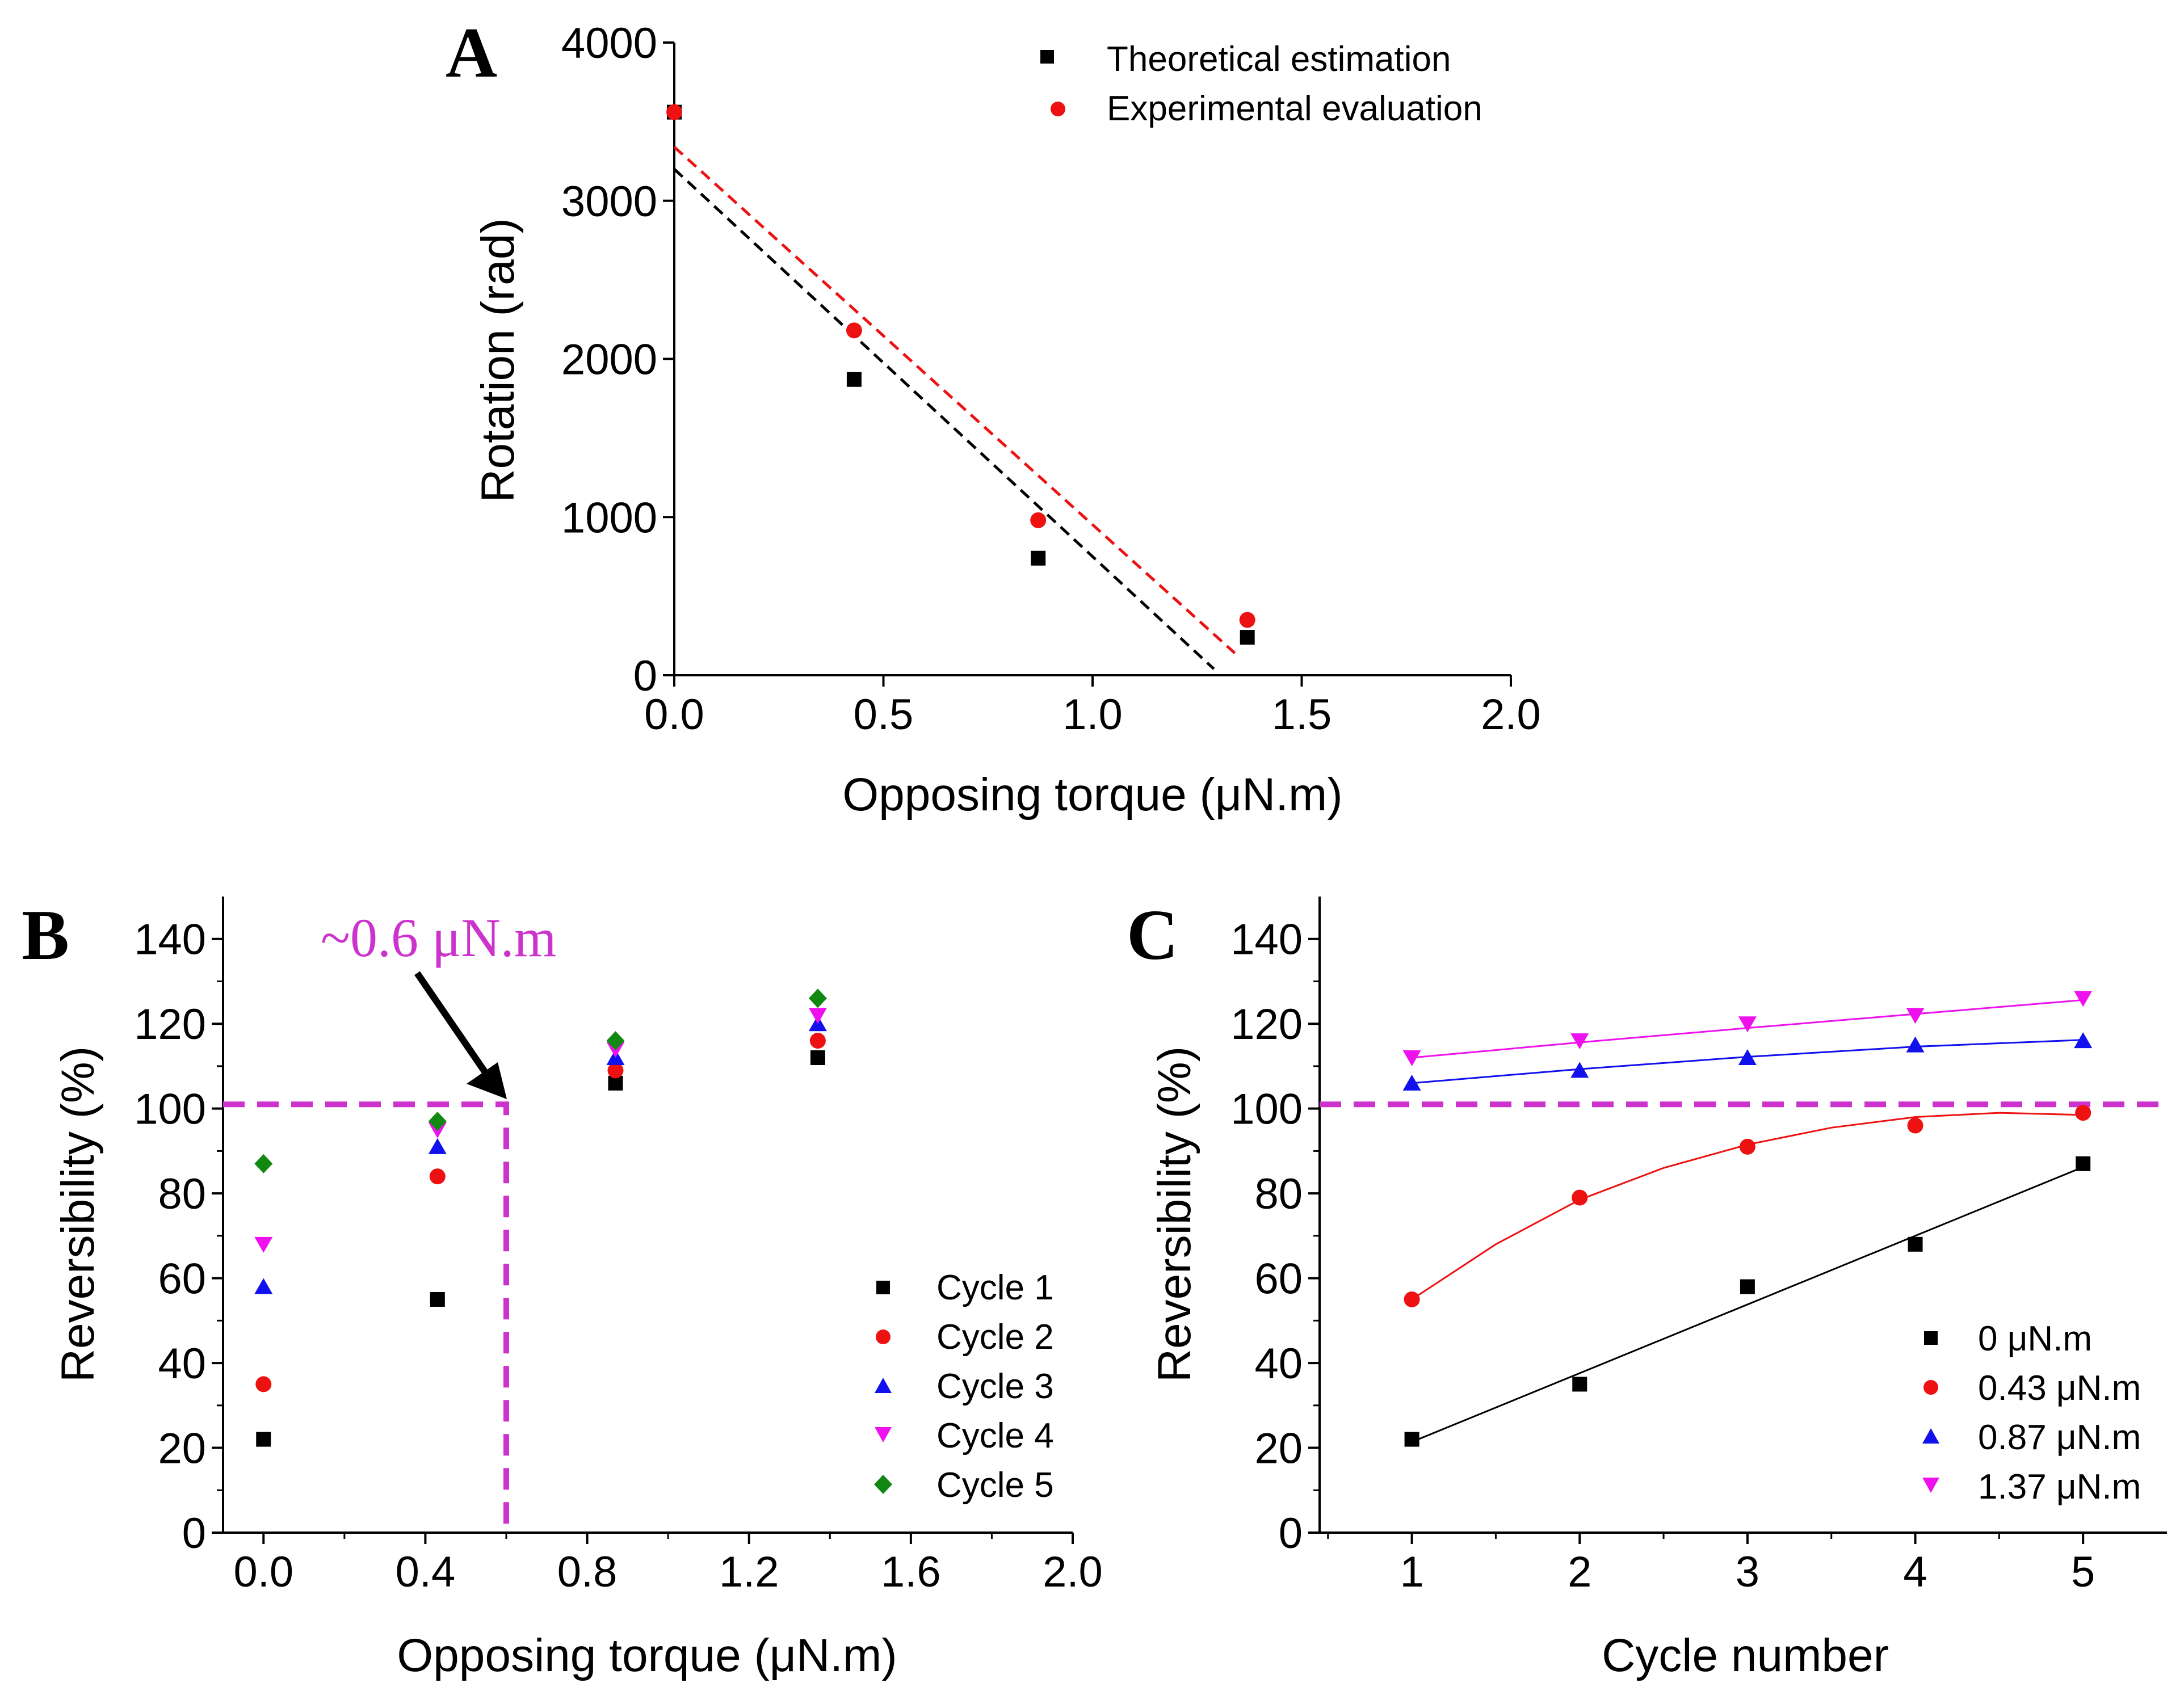 This screenshot has width=2184, height=1683. Describe the element at coordinates (2059, 1388) in the screenshot. I see `legend-label-0-43: 0.43 μN.m` at that location.